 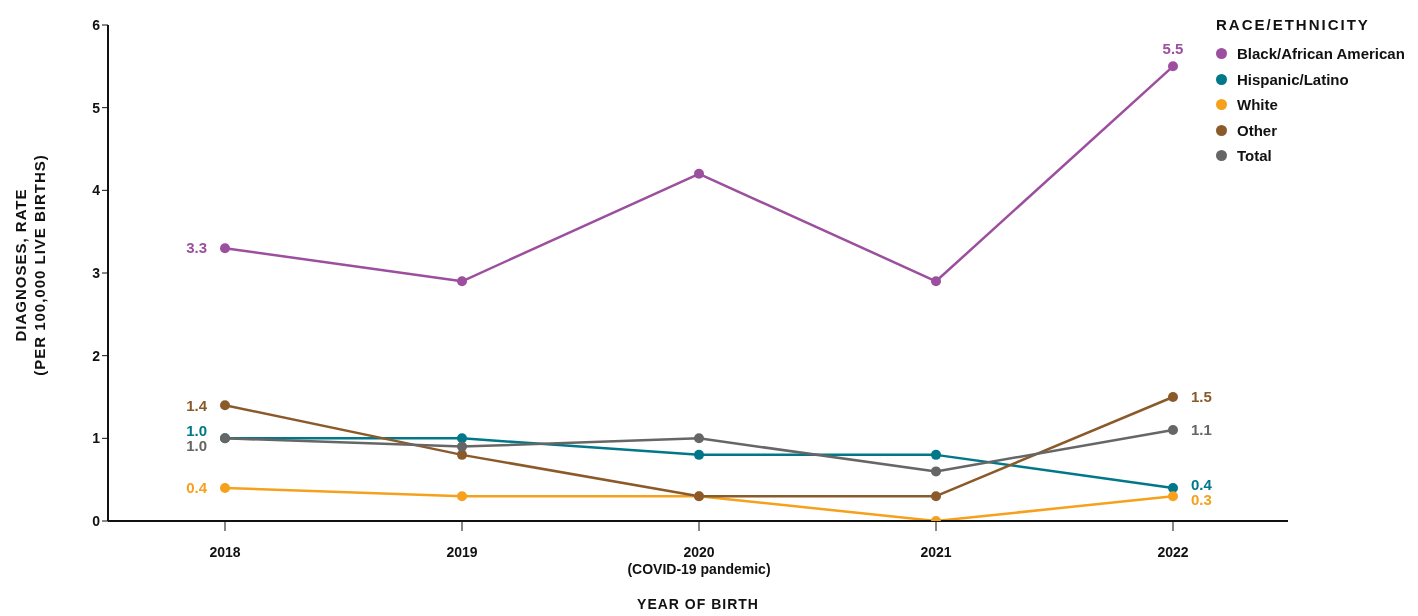 What do you see at coordinates (96, 272) in the screenshot?
I see `y-tick-label: 3` at bounding box center [96, 272].